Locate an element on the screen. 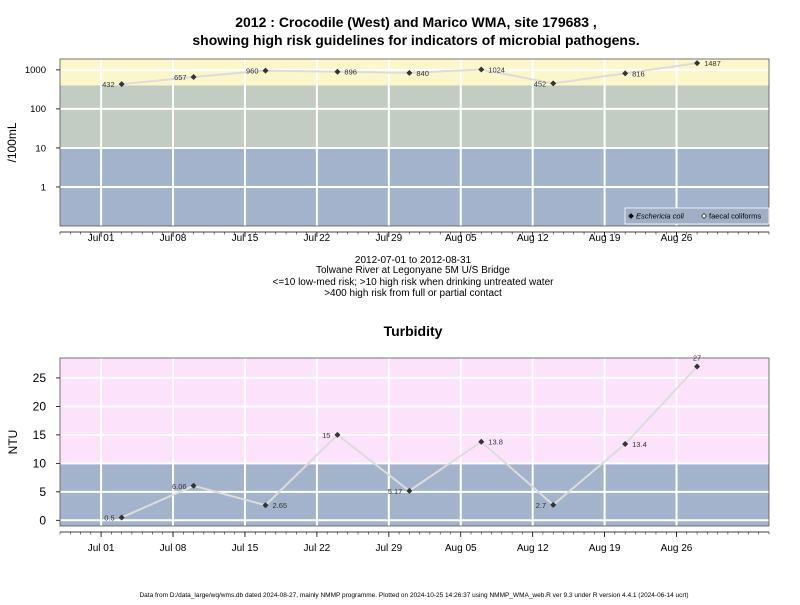 This screenshot has width=800, height=605. microbial-y-tick-label-2: 100 is located at coordinates (38, 109).